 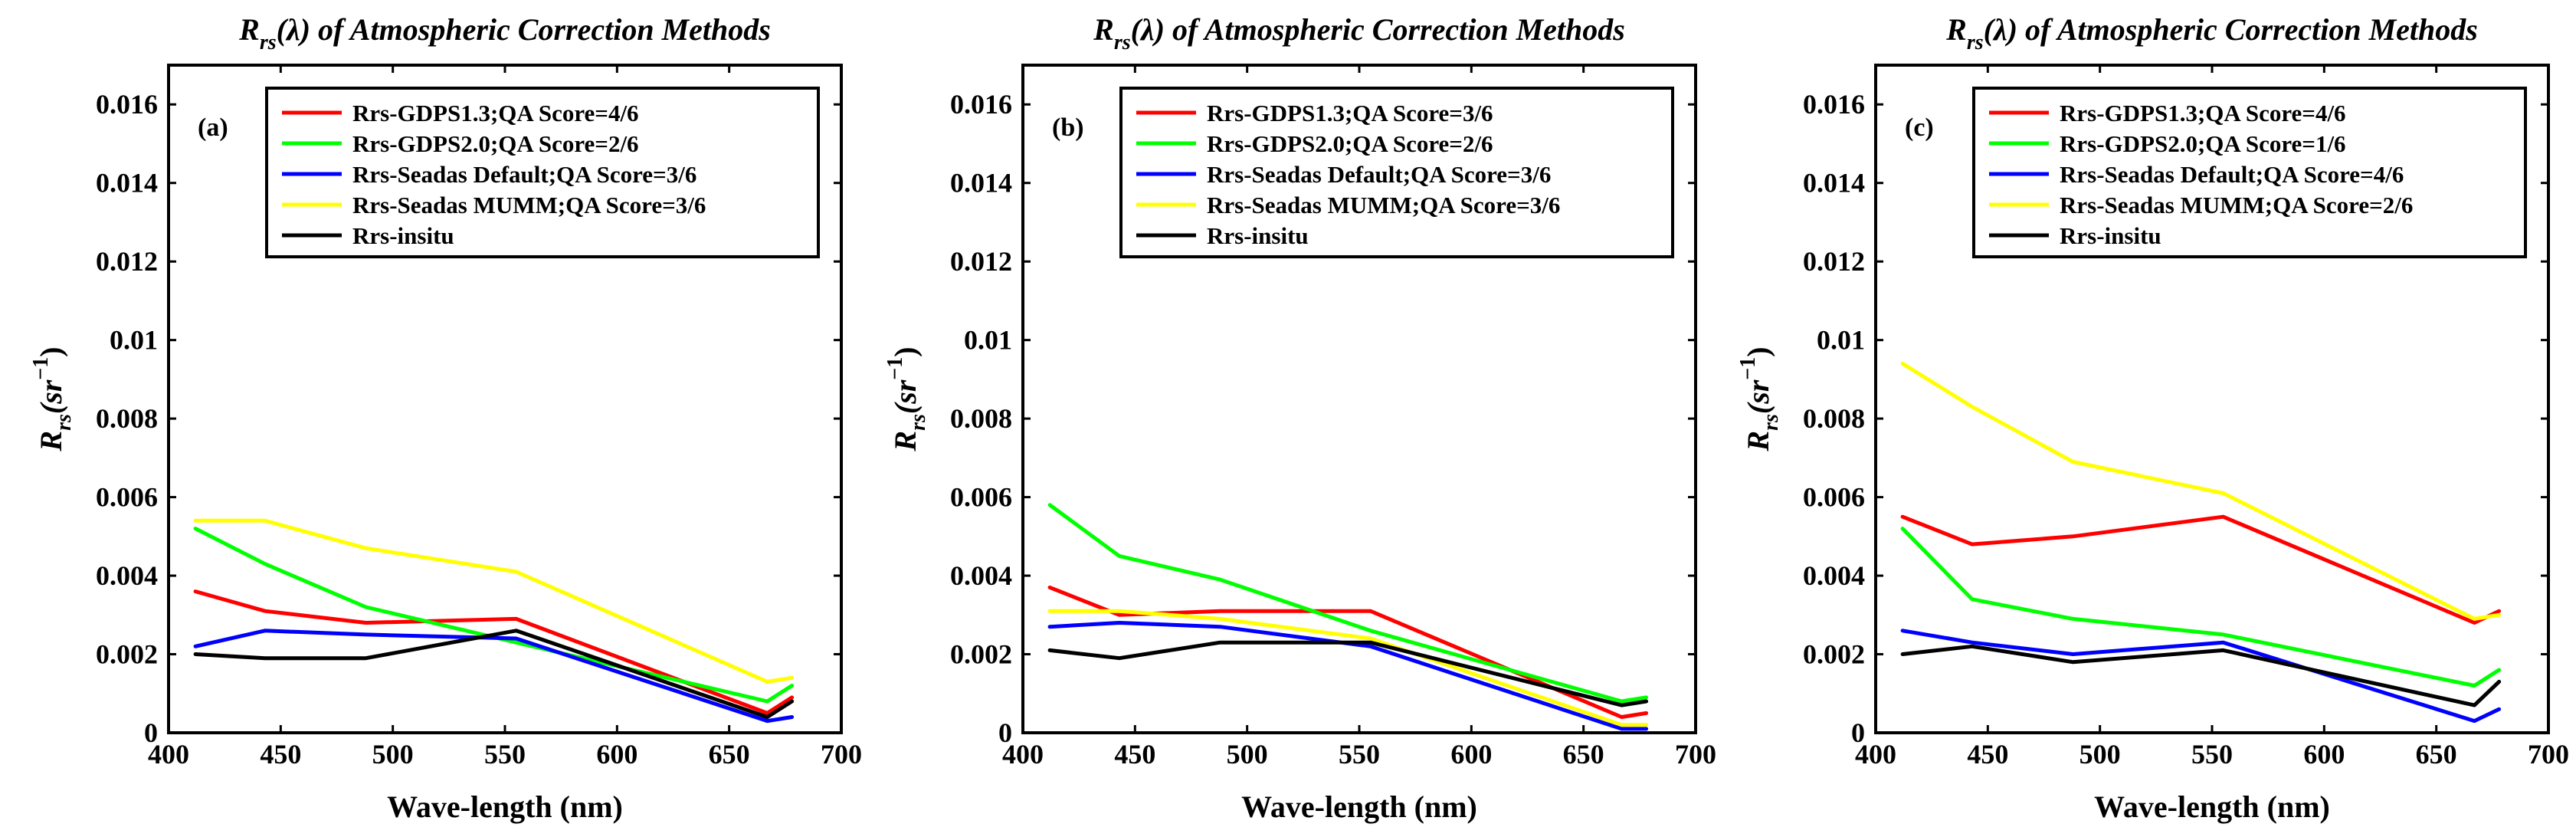 What do you see at coordinates (1858, 733) in the screenshot?
I see `y-tick-label: 0` at bounding box center [1858, 733].